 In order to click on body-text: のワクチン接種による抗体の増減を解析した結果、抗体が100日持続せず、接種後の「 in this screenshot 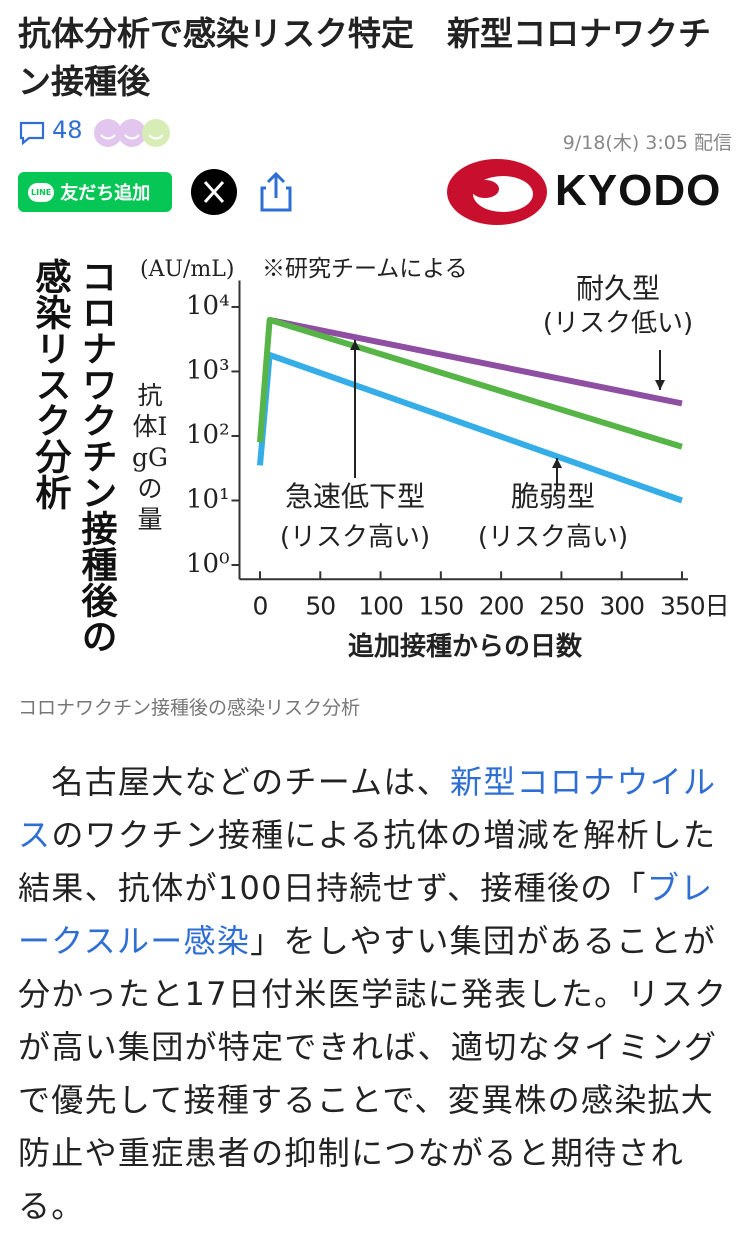, I will do `click(367, 861)`.